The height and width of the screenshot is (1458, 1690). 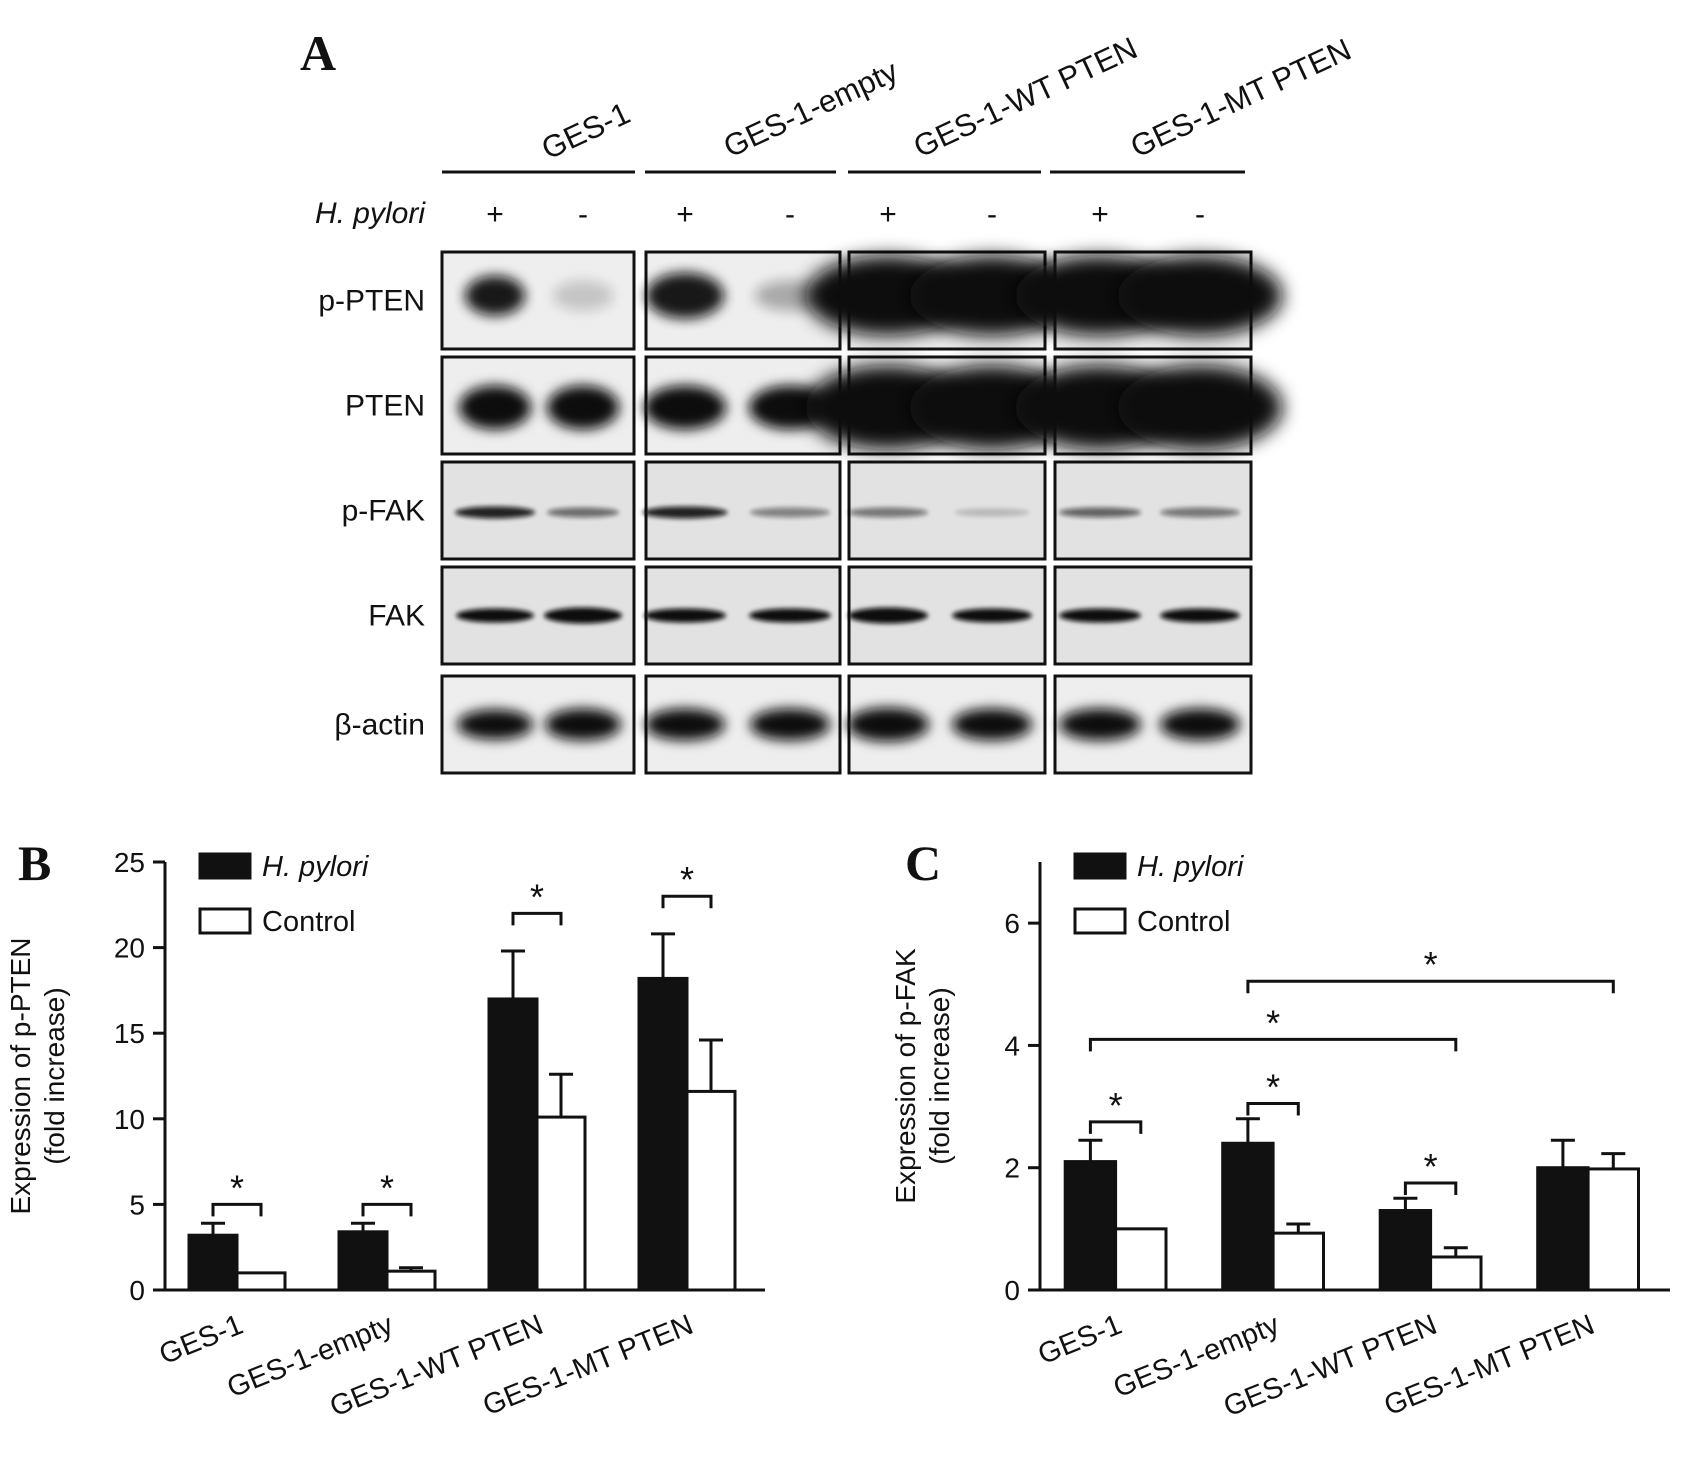 What do you see at coordinates (363, 1261) in the screenshot?
I see `panel-b-bar-h-pylori-ges-1-empty` at bounding box center [363, 1261].